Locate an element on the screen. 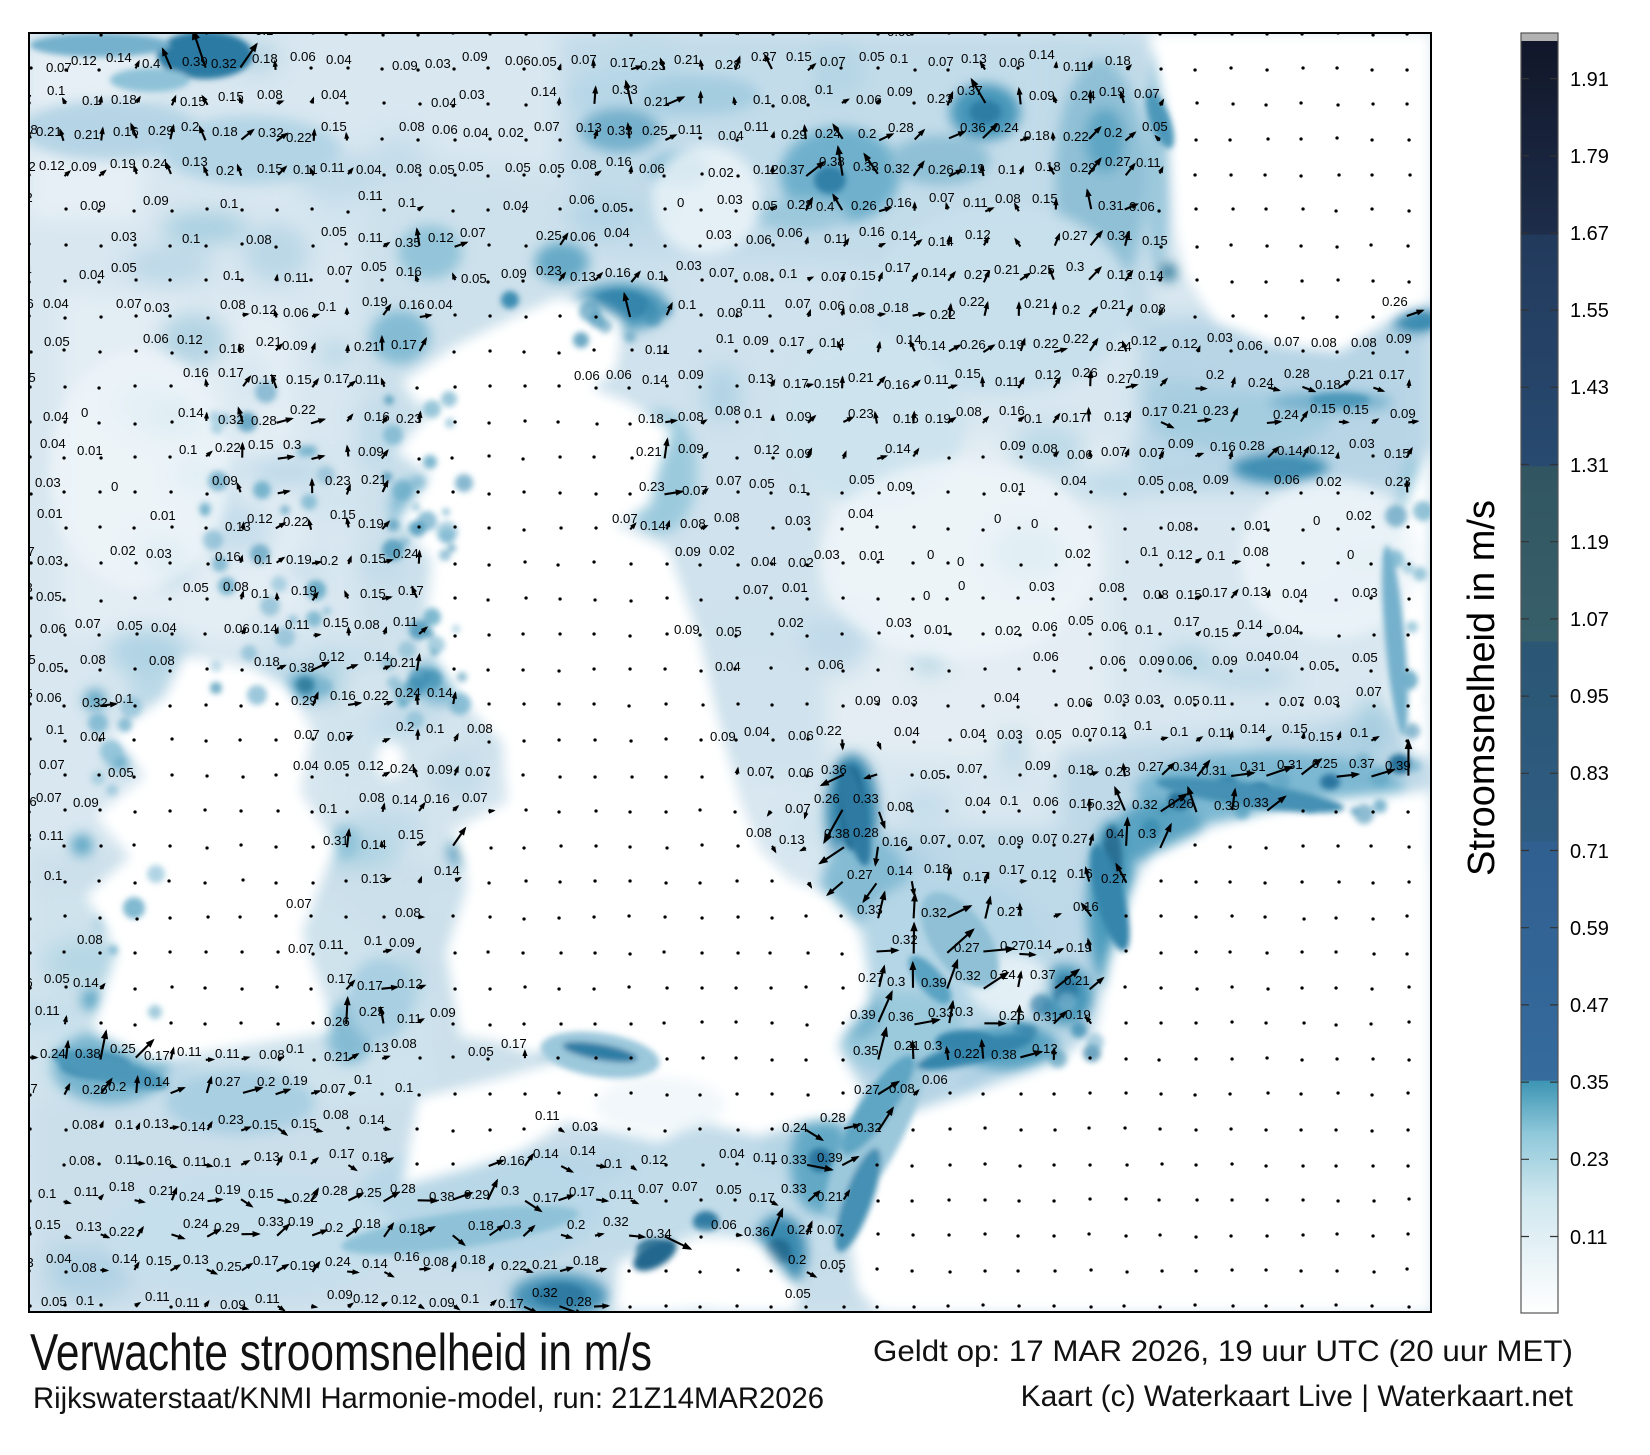 This screenshot has height=1455, width=1650. svg-text: 0.22 is located at coordinates (1076, 136).